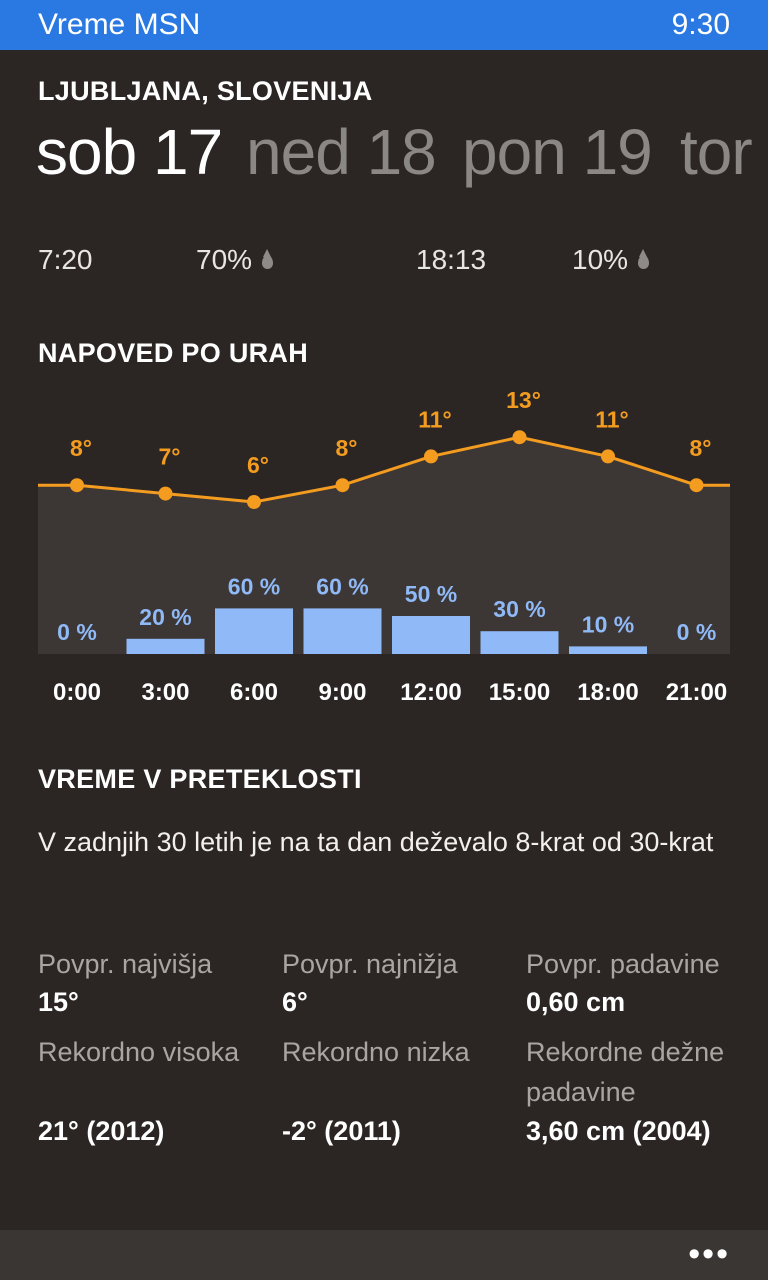 This screenshot has height=1280, width=768. I want to click on clock: 9:30, so click(700, 24).